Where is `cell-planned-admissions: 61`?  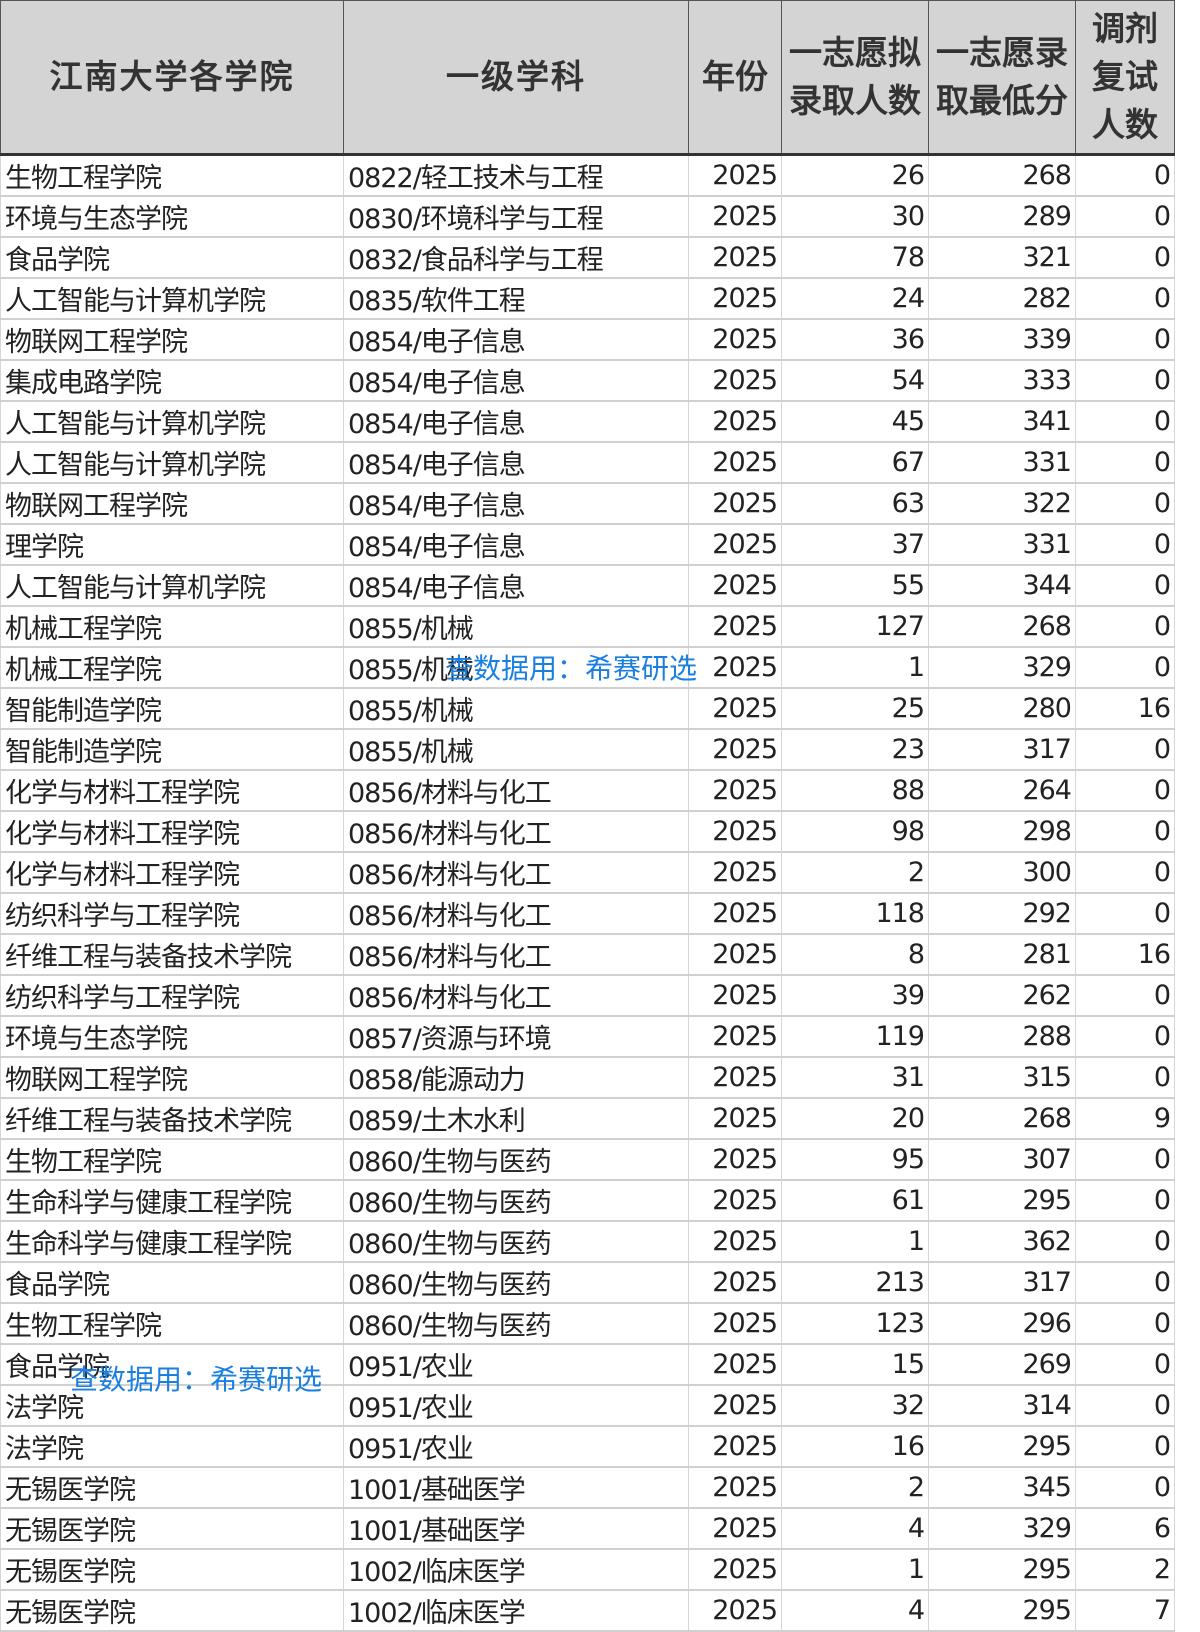 cell-planned-admissions: 61 is located at coordinates (855, 1200).